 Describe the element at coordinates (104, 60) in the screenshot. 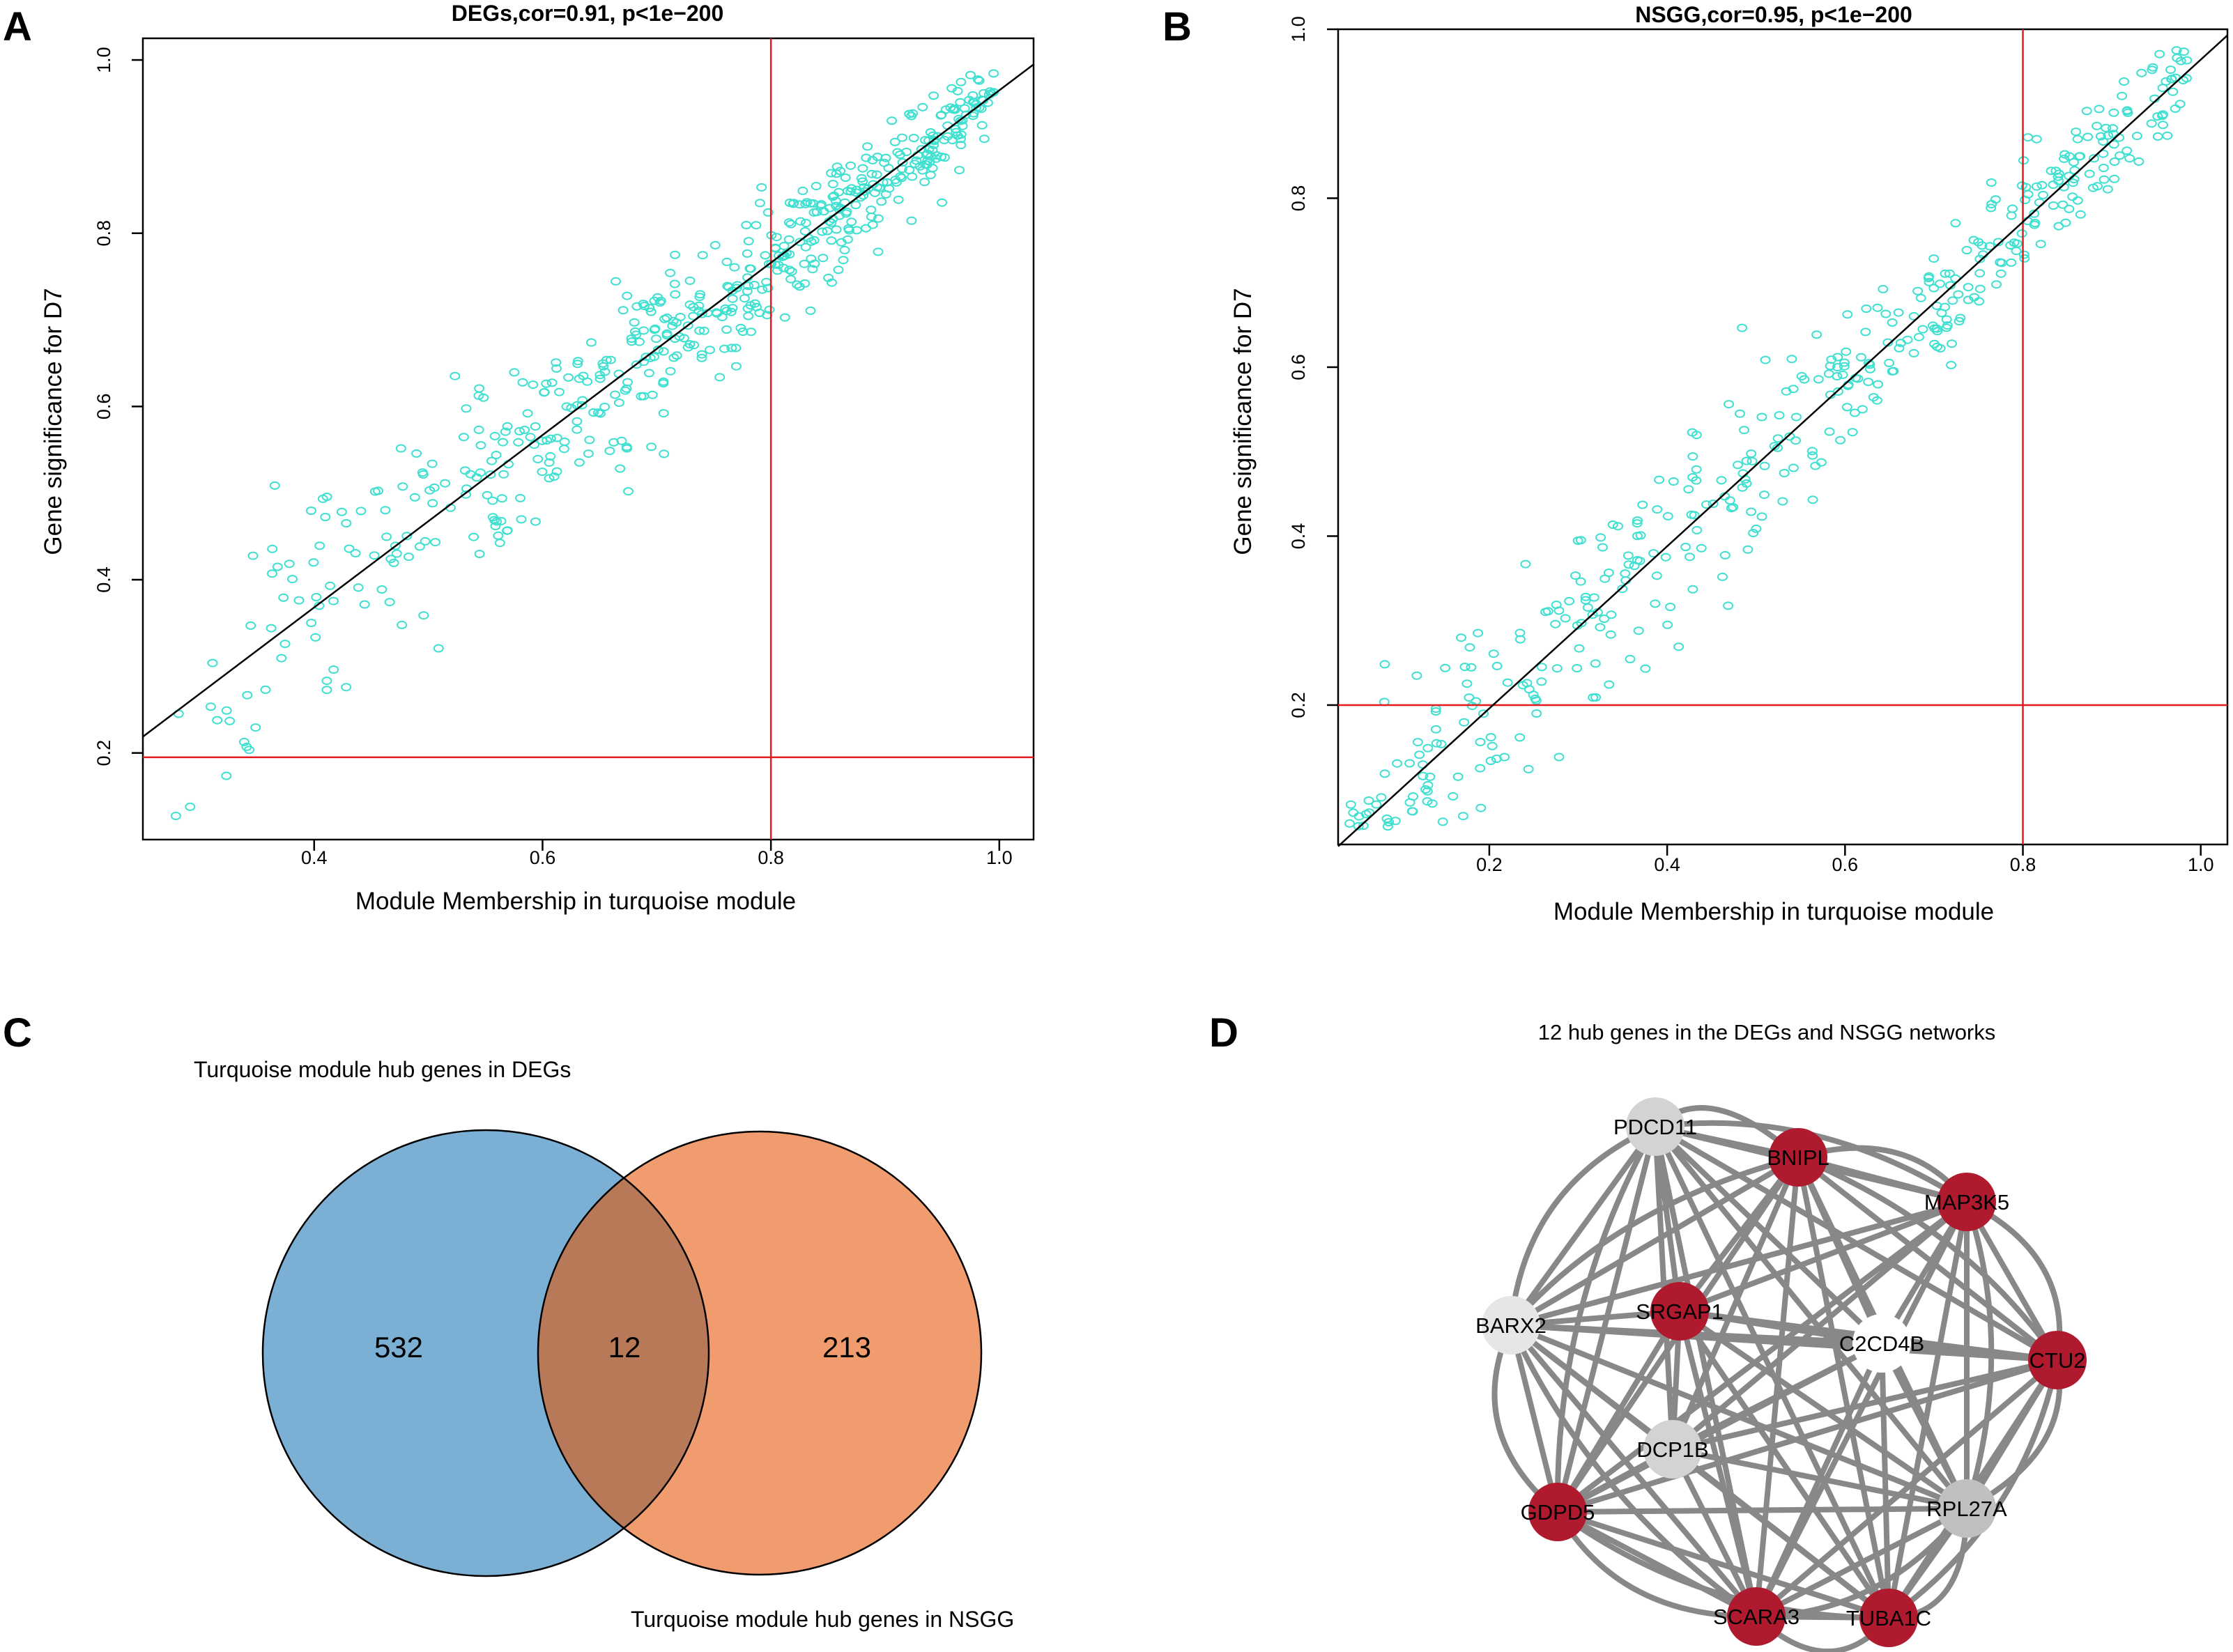

I see `scatter-a-ytick-label: 1.0` at that location.